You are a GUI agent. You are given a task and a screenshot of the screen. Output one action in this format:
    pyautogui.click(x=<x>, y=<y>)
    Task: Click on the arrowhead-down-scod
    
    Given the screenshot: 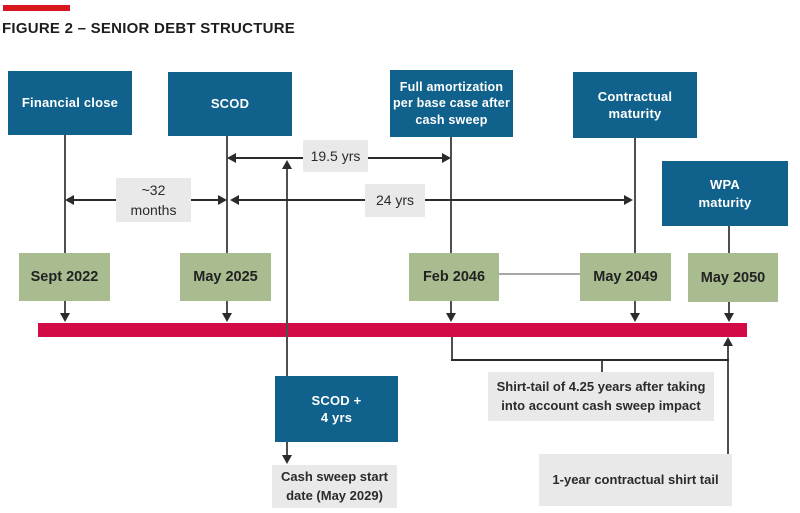 What is the action you would take?
    pyautogui.click(x=227, y=317)
    